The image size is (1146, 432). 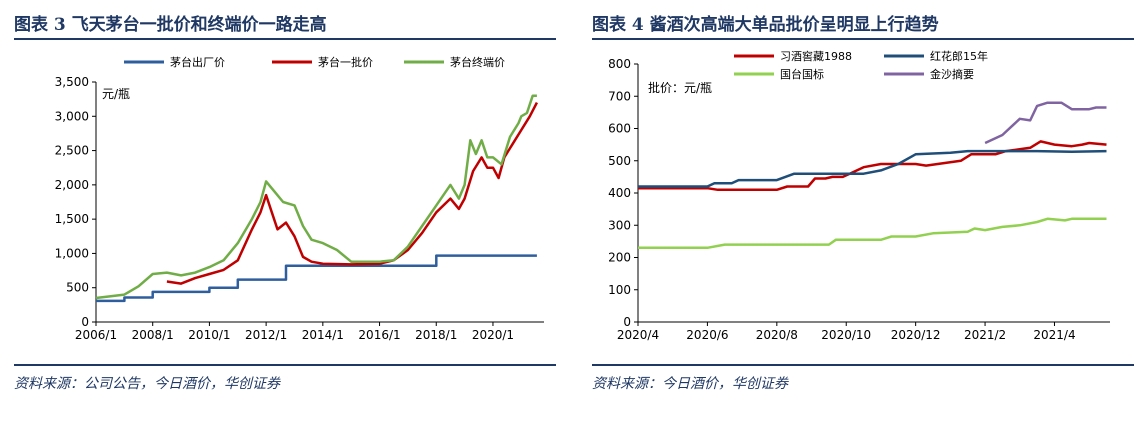 What do you see at coordinates (285, 39) in the screenshot?
I see `figure-3-title-rule` at bounding box center [285, 39].